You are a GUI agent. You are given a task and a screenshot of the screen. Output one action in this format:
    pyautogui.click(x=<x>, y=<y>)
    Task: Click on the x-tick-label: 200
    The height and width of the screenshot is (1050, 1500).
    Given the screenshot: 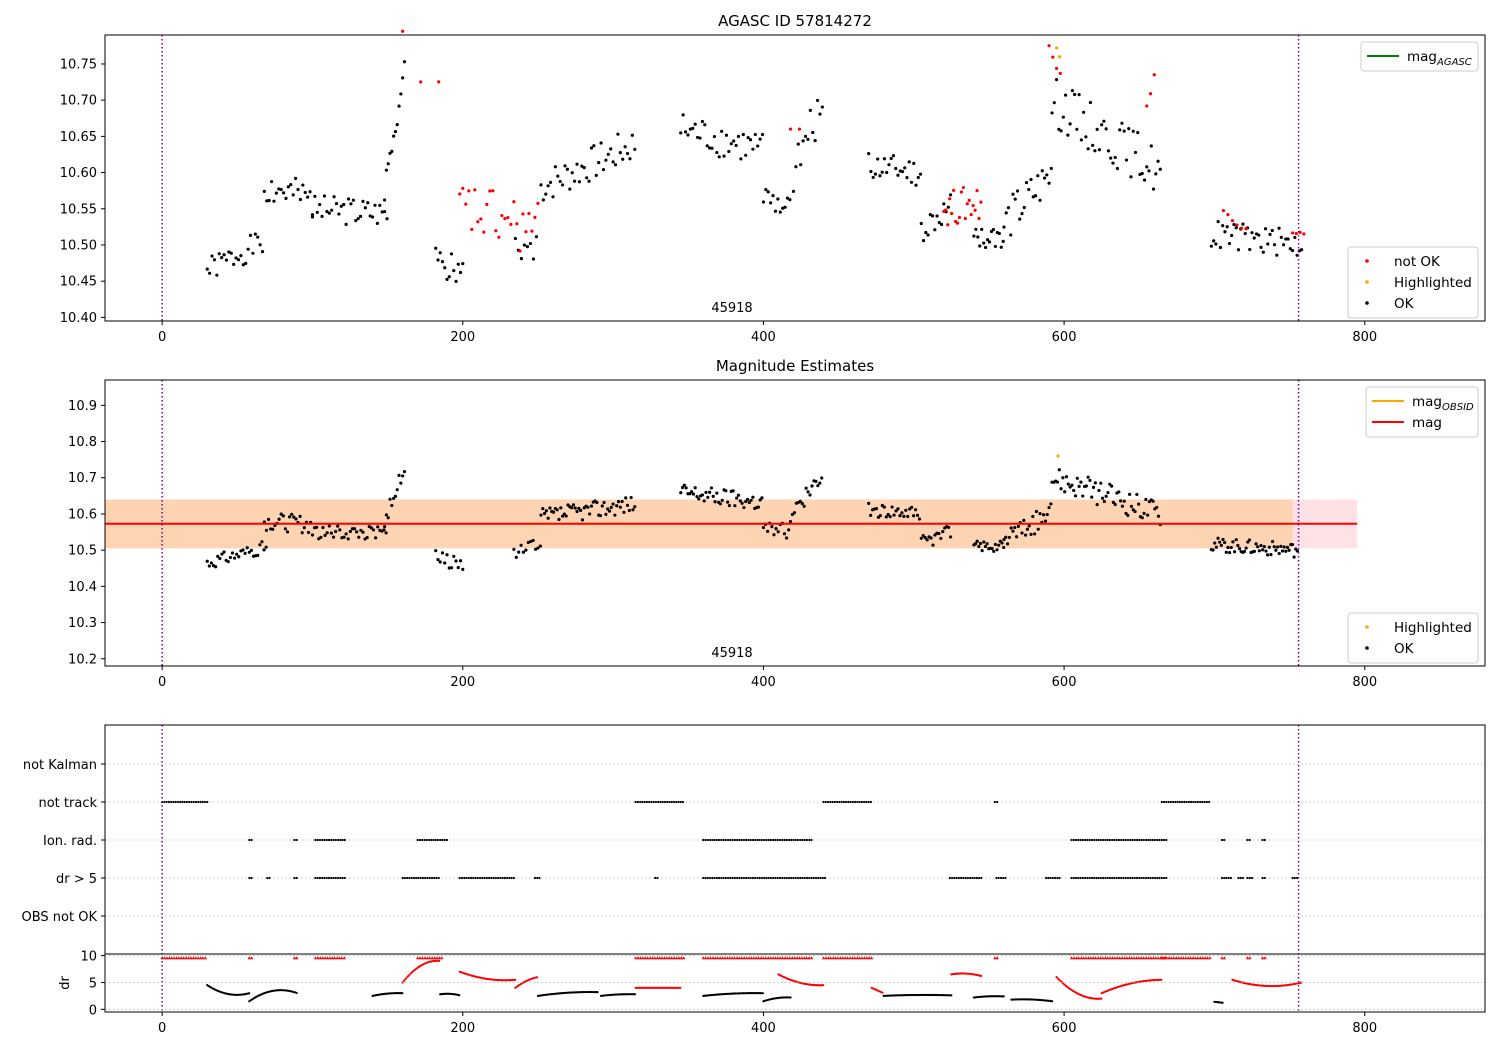 What is the action you would take?
    pyautogui.click(x=462, y=337)
    